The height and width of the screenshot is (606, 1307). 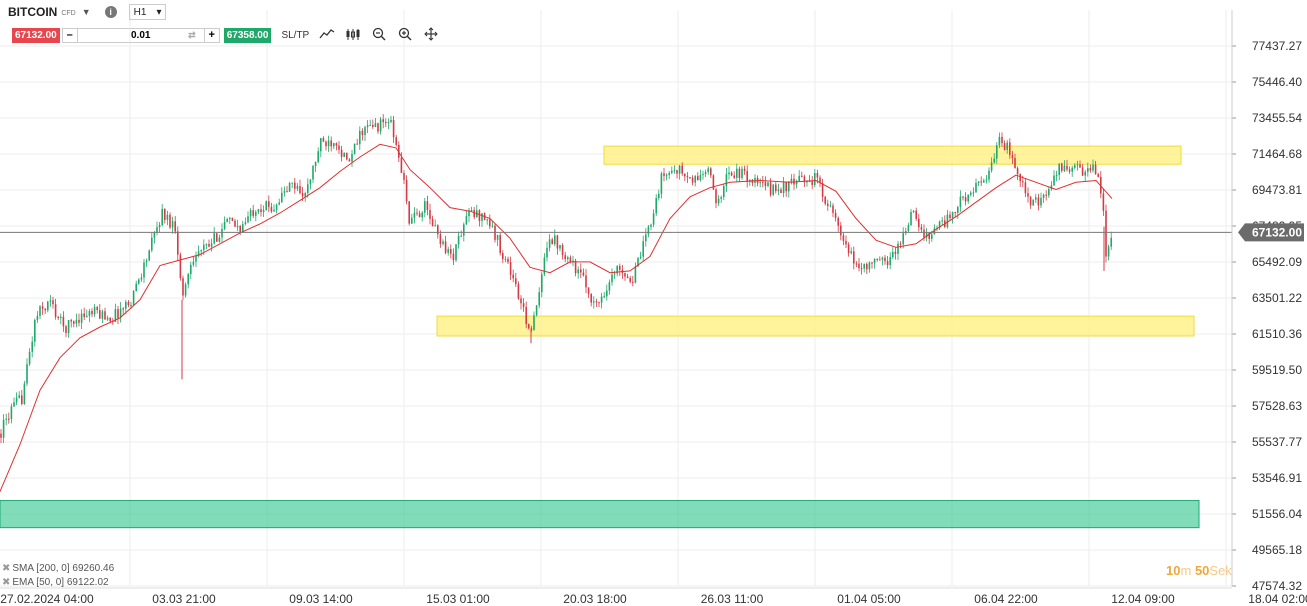 I want to click on zoom-out-icon, so click(x=379, y=35).